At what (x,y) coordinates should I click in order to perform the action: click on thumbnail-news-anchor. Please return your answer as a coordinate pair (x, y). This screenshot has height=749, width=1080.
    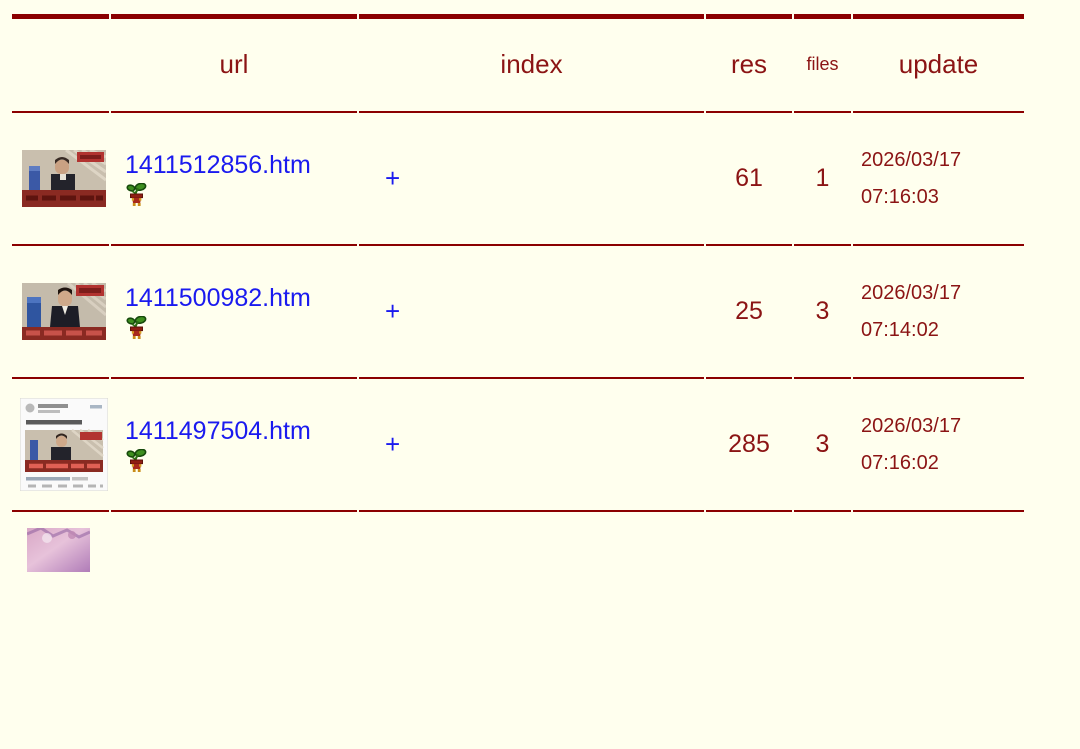
    Looking at the image, I should click on (64, 311).